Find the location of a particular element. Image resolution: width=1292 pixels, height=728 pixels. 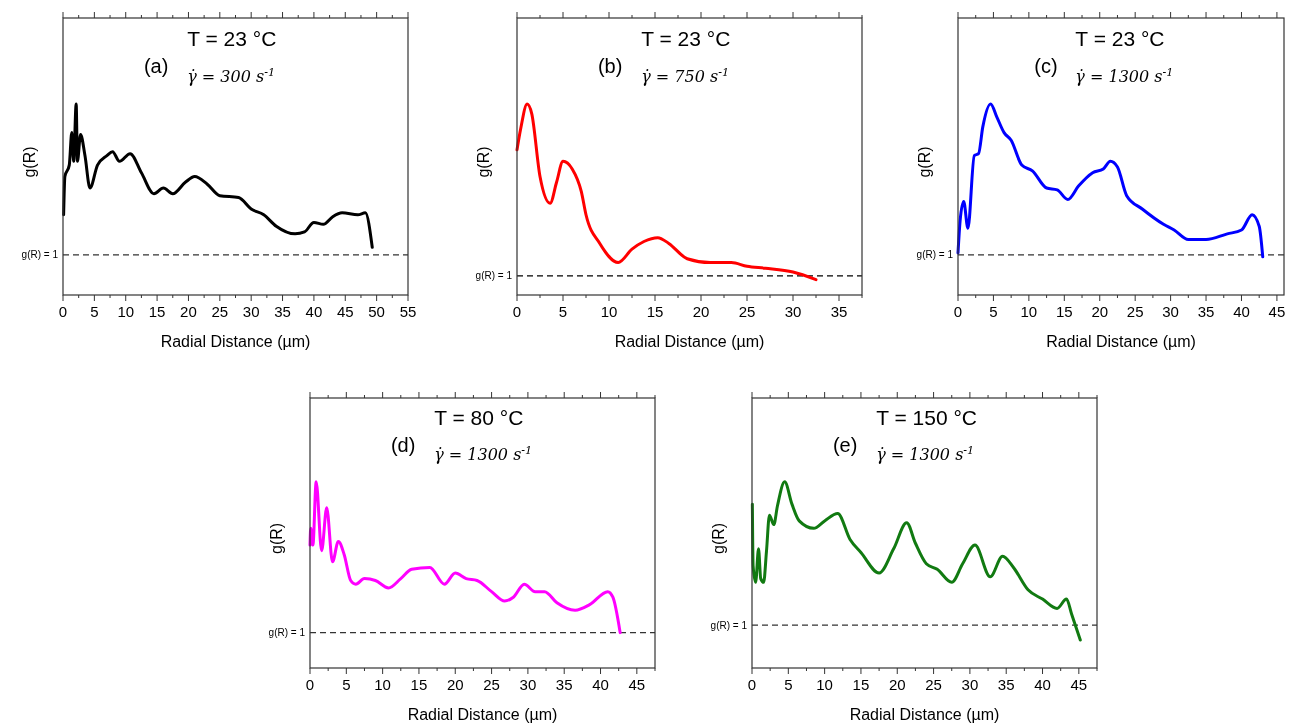

text: (b) is located at coordinates (610, 66).